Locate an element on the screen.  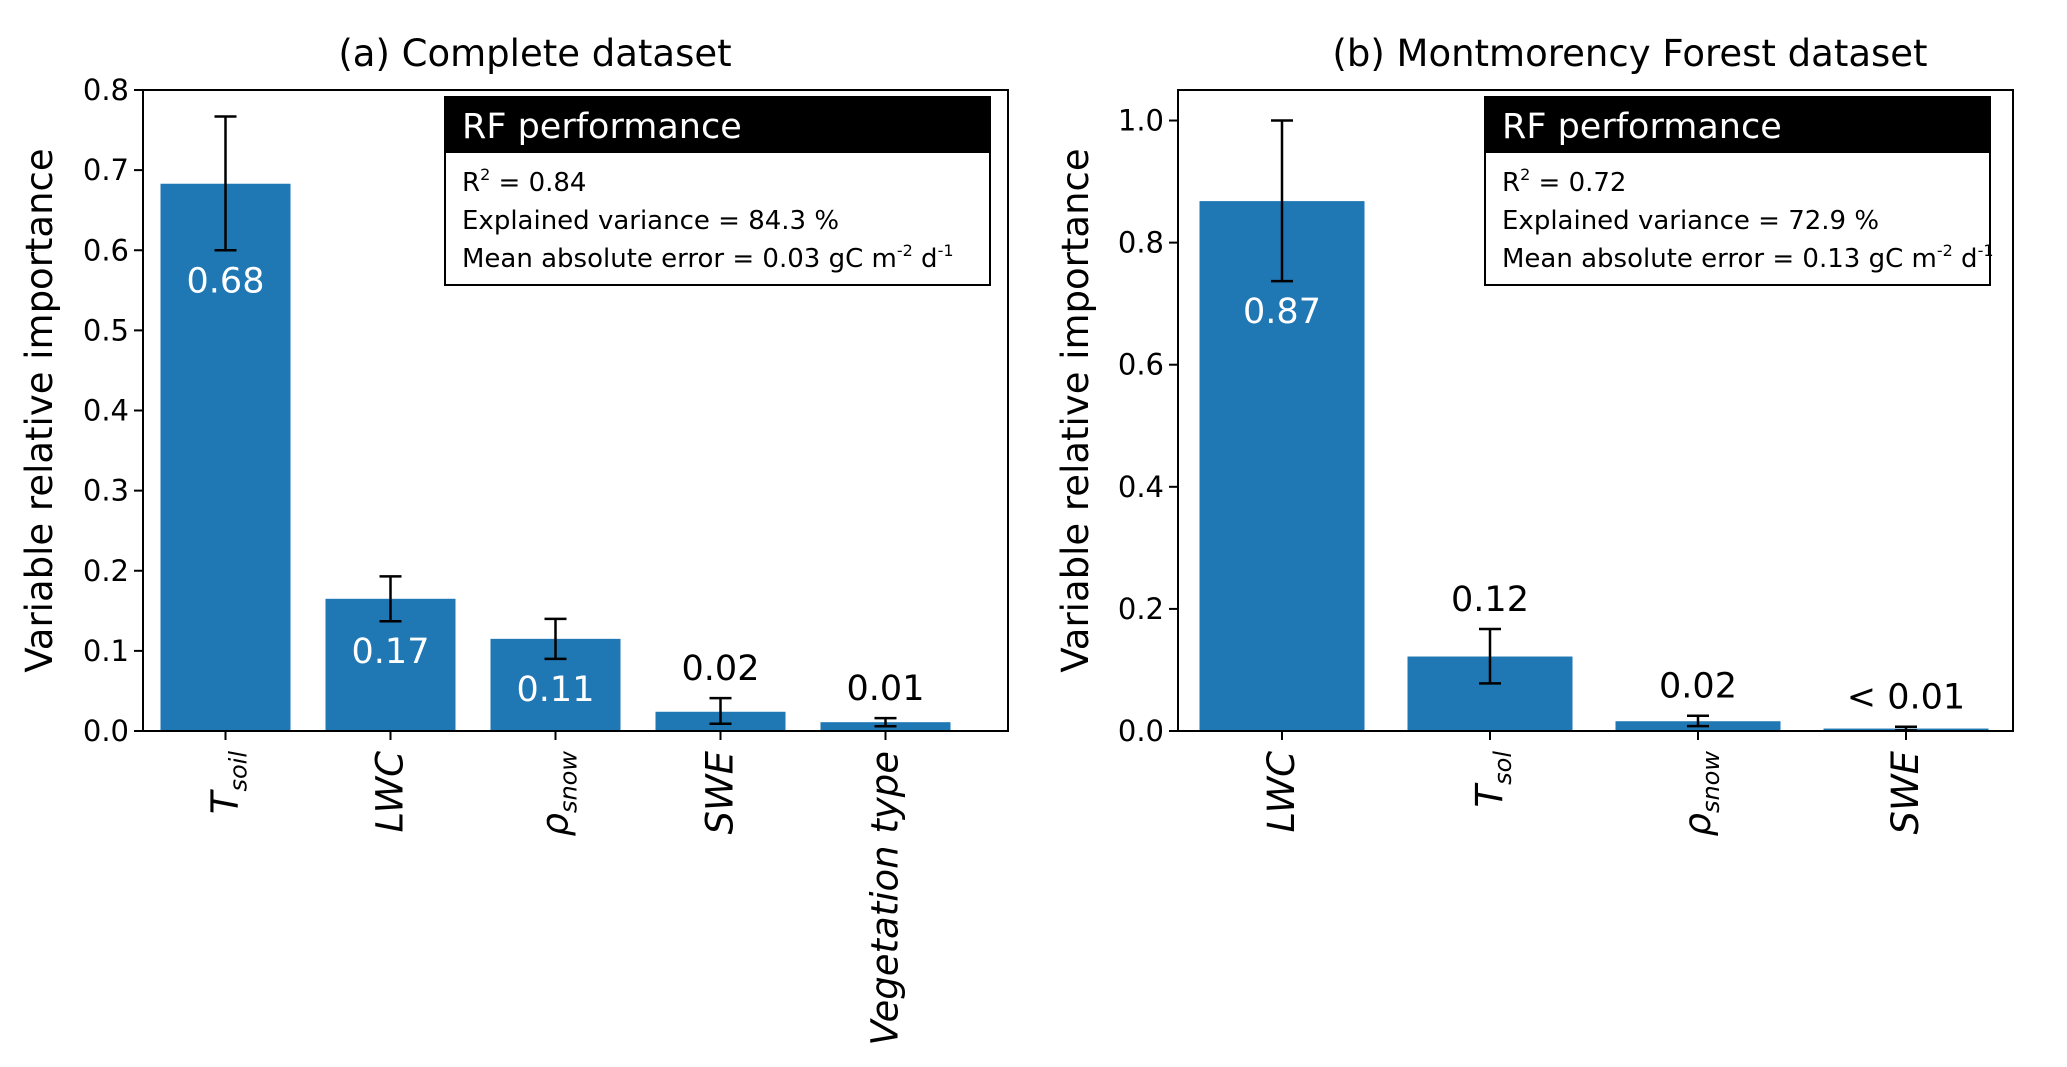
value-label: 0.01 is located at coordinates (886, 689).